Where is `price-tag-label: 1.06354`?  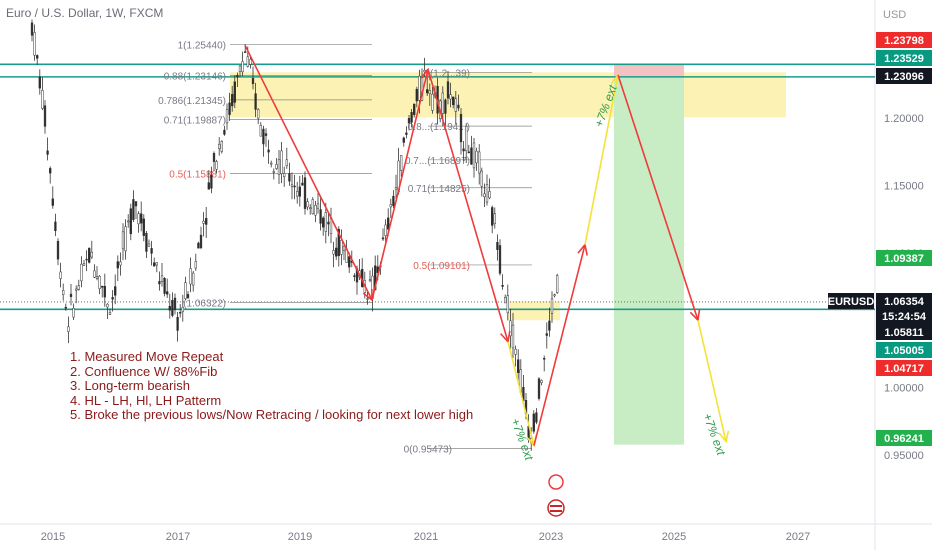 price-tag-label: 1.06354 is located at coordinates (904, 302).